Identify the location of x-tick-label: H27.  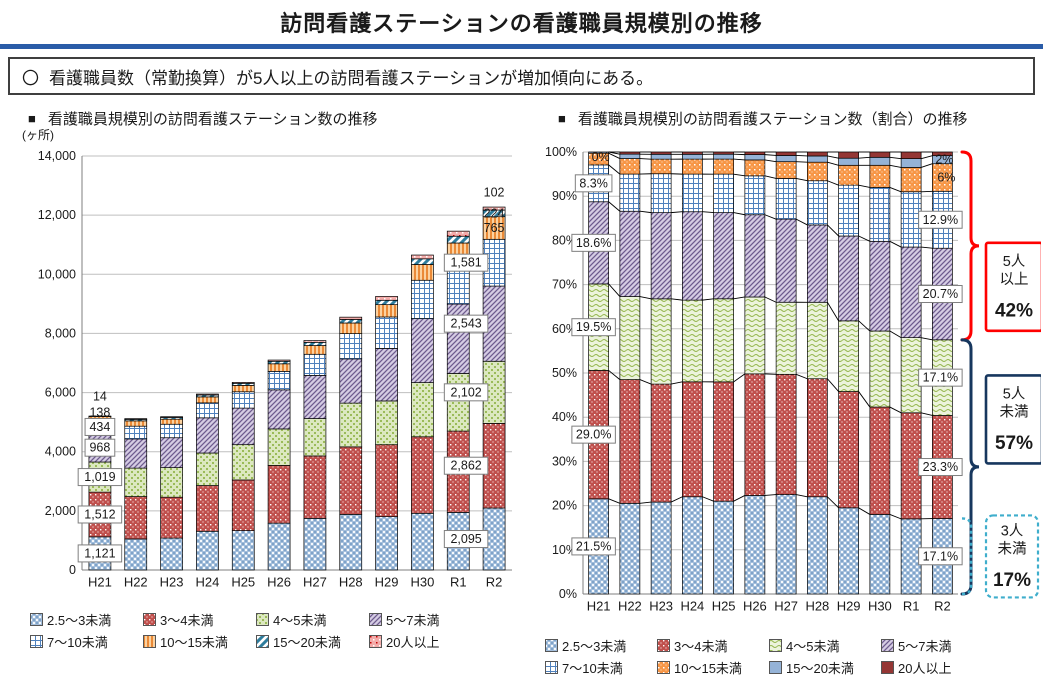
(786, 606).